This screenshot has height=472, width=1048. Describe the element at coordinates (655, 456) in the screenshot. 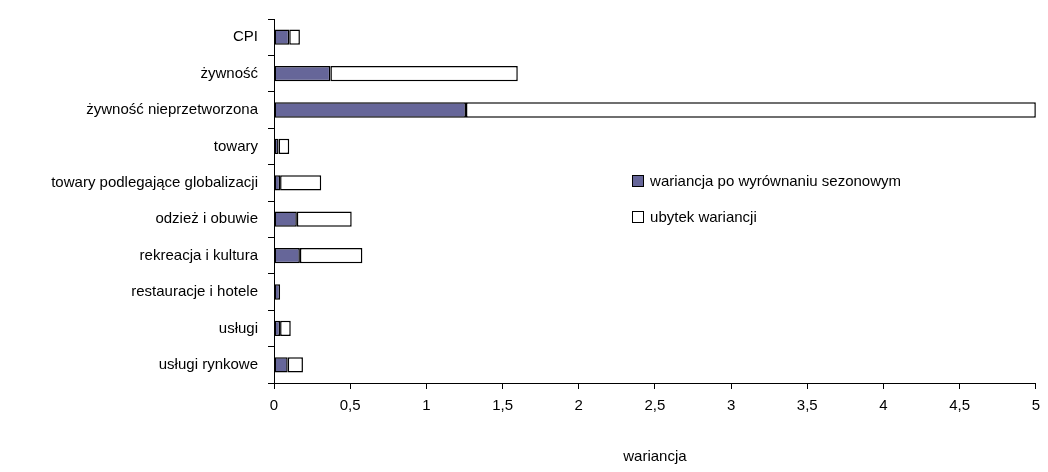

I see `x-axis-title: wariancja` at that location.